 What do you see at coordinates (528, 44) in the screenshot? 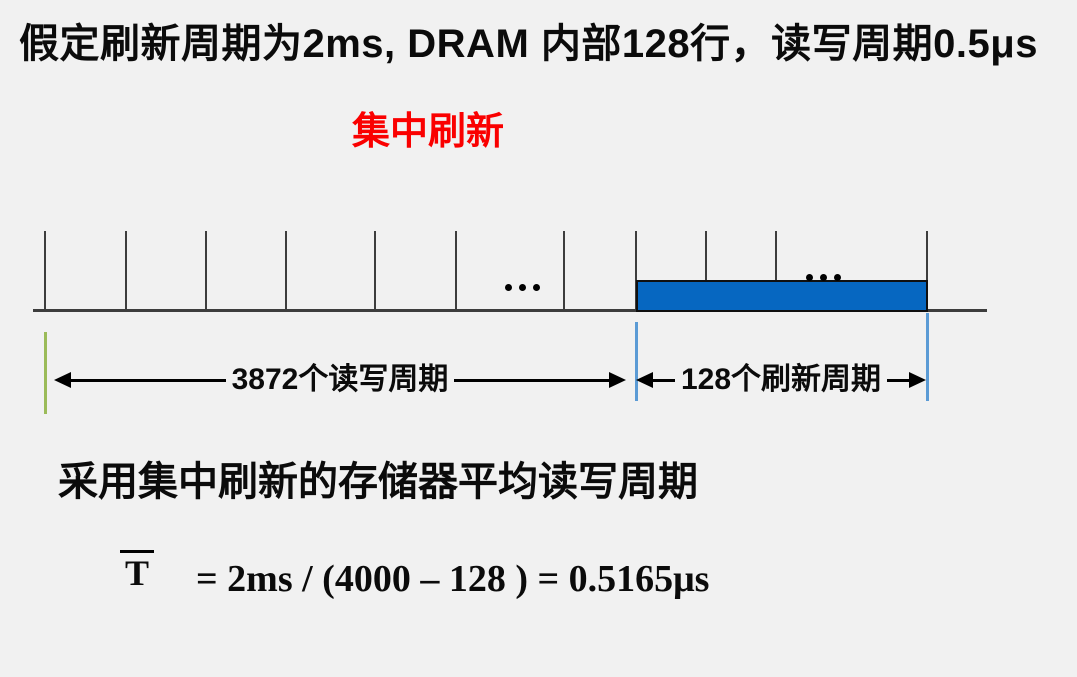
I see `slide-title: 假定刷新周期为2ms, DRAM 内部128行，读写周期0.5μs` at bounding box center [528, 44].